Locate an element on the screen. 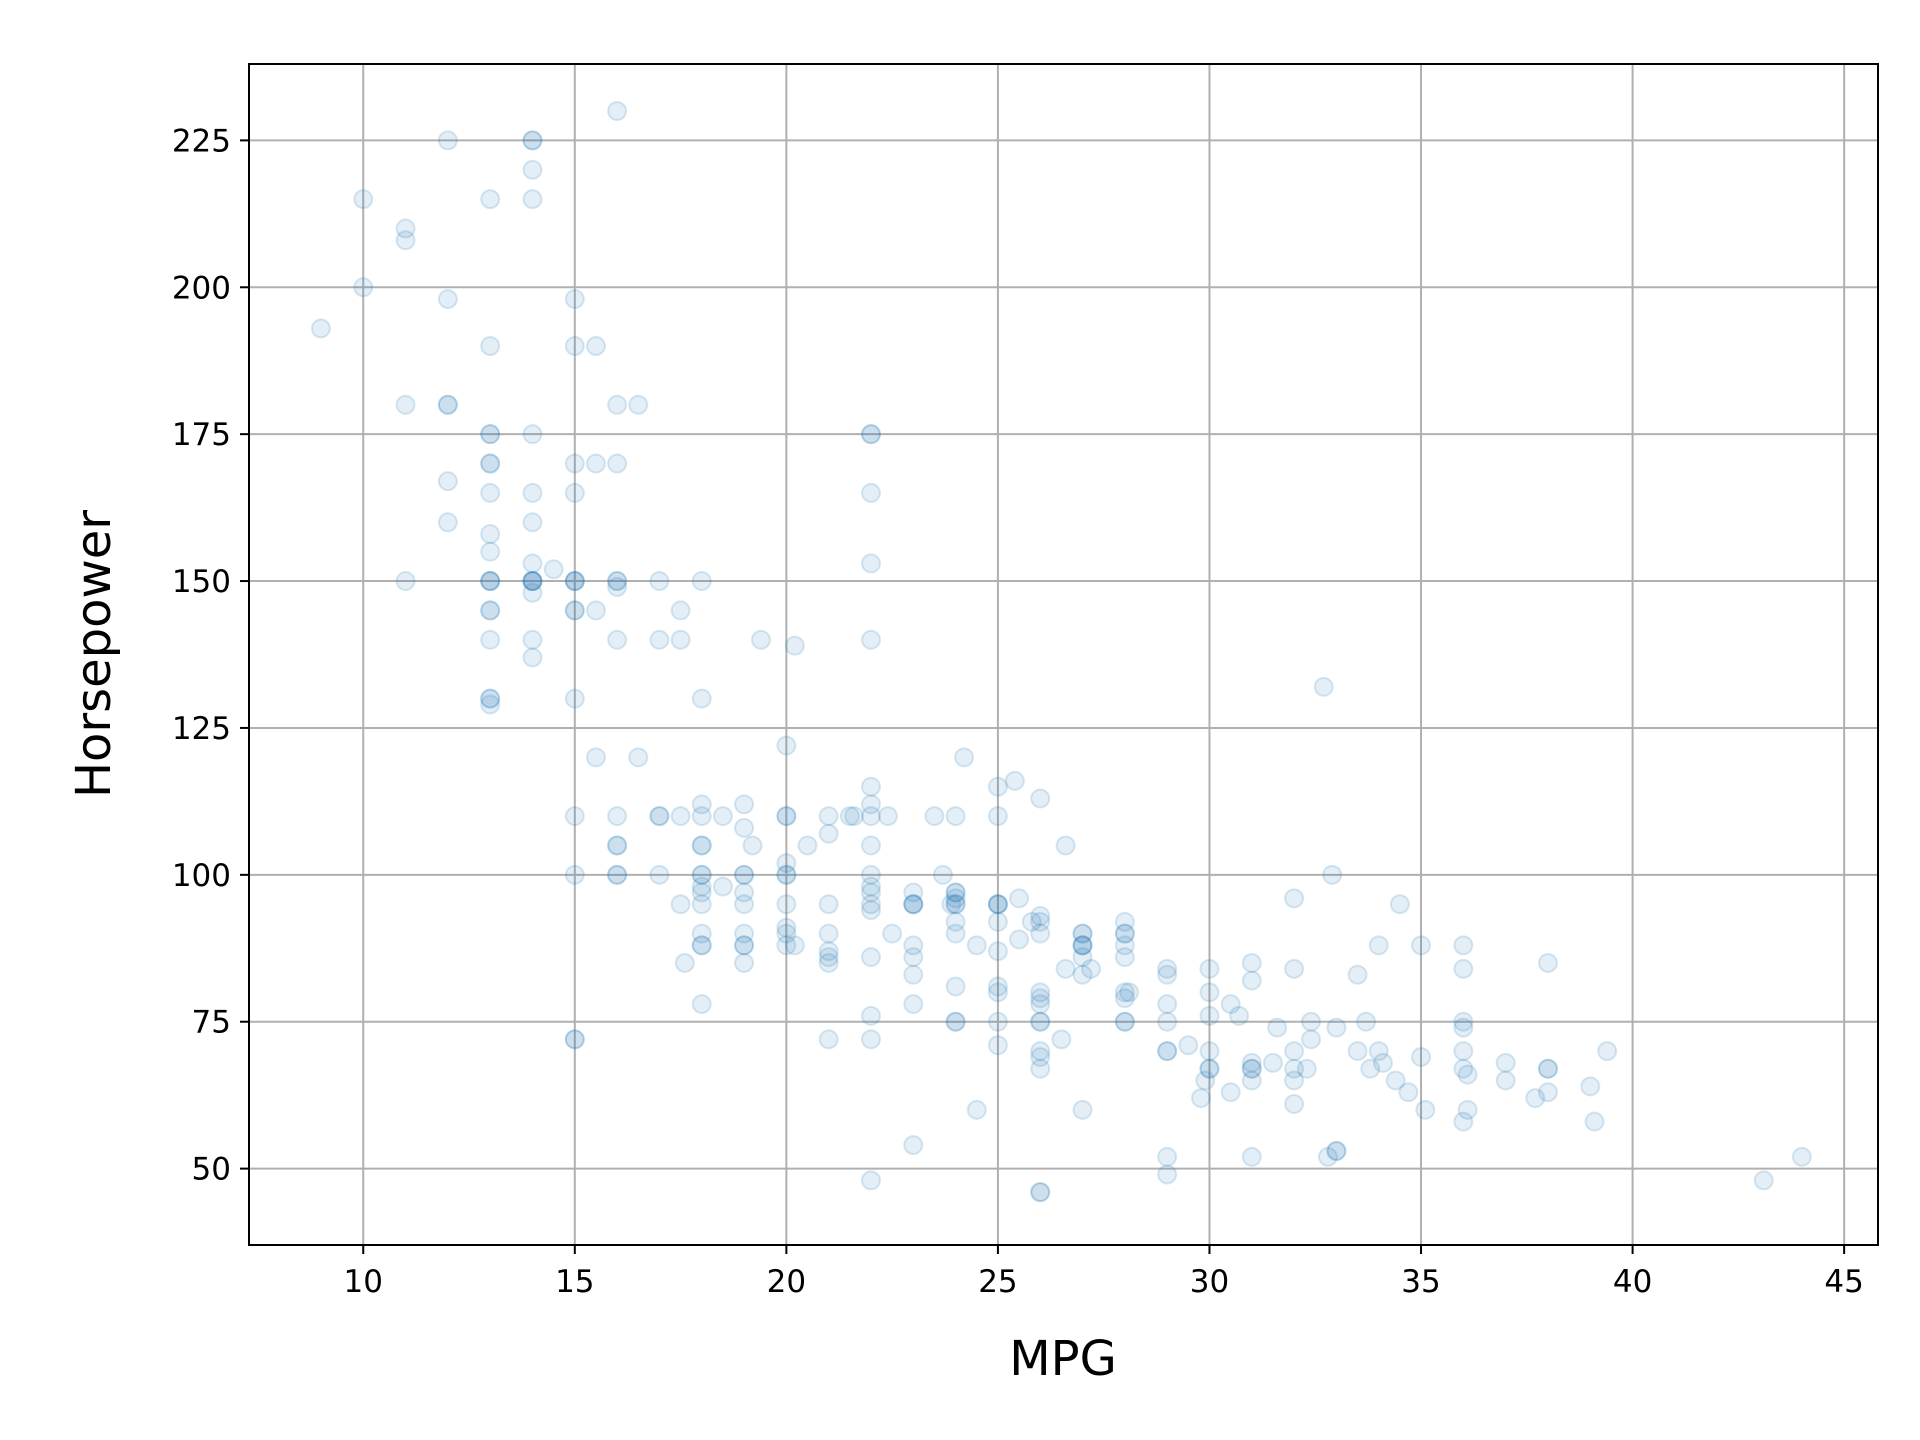 Image resolution: width=1920 pixels, height=1440 pixels. x-axis-label: MPG is located at coordinates (1063, 1359).